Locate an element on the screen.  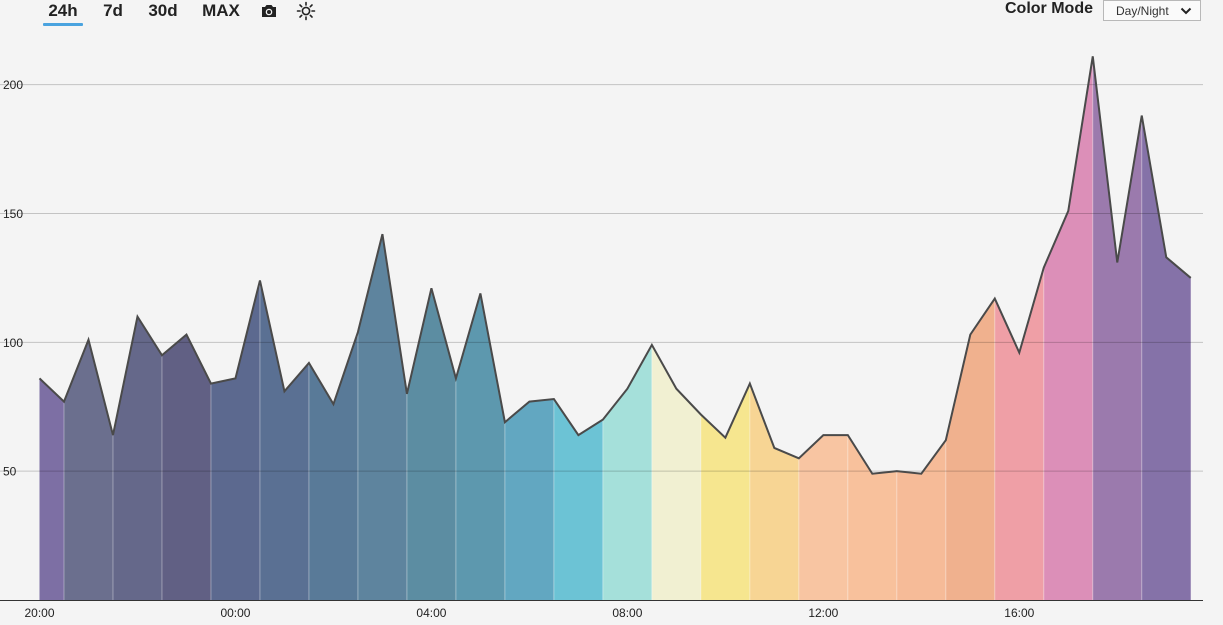
color-mode-select-value: Day/Night is located at coordinates (1142, 11).